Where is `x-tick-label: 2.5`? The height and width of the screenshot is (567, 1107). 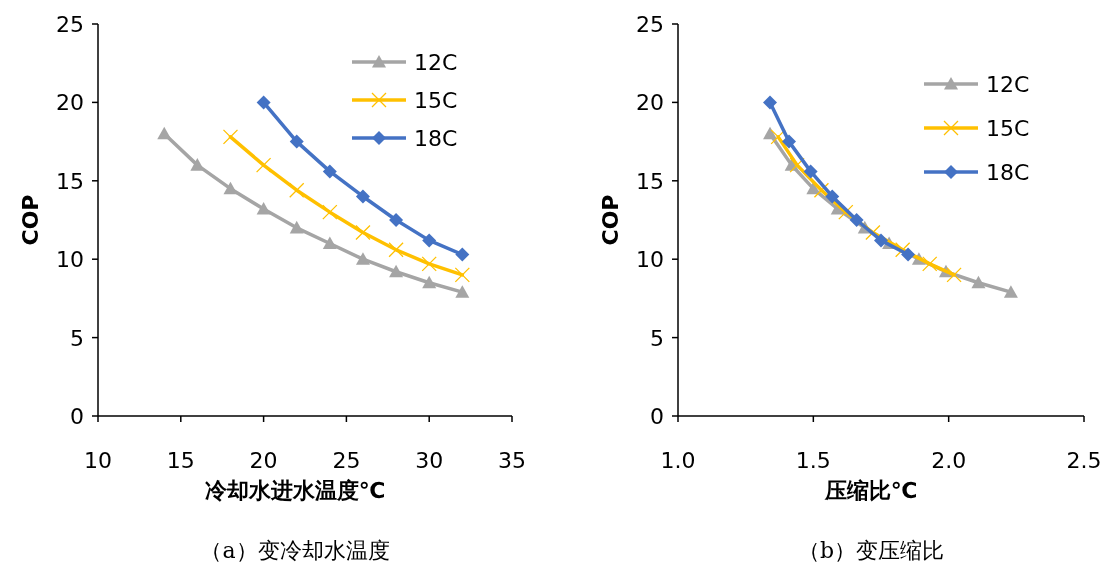 x-tick-label: 2.5 is located at coordinates (1084, 460).